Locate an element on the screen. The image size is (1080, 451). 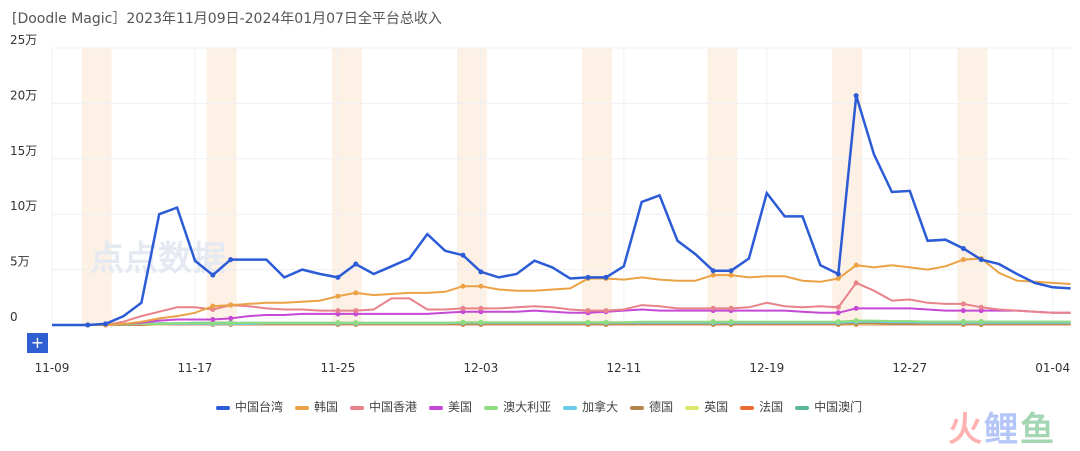
y-tick-label: 10万 is located at coordinates (23, 206).